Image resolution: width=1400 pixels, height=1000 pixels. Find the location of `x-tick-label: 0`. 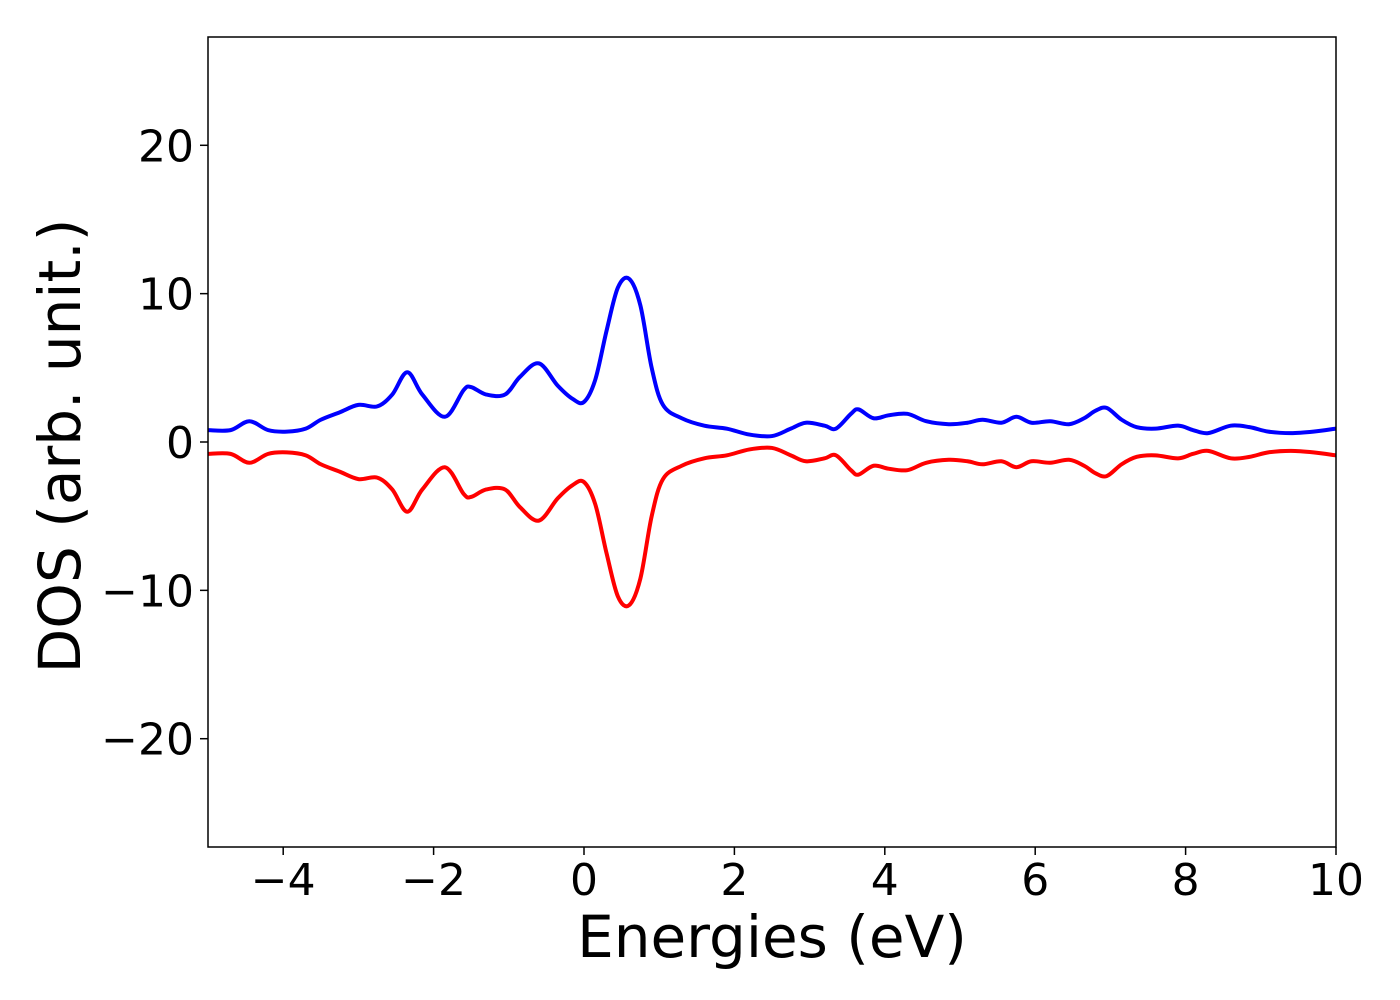

x-tick-label: 0 is located at coordinates (584, 880).